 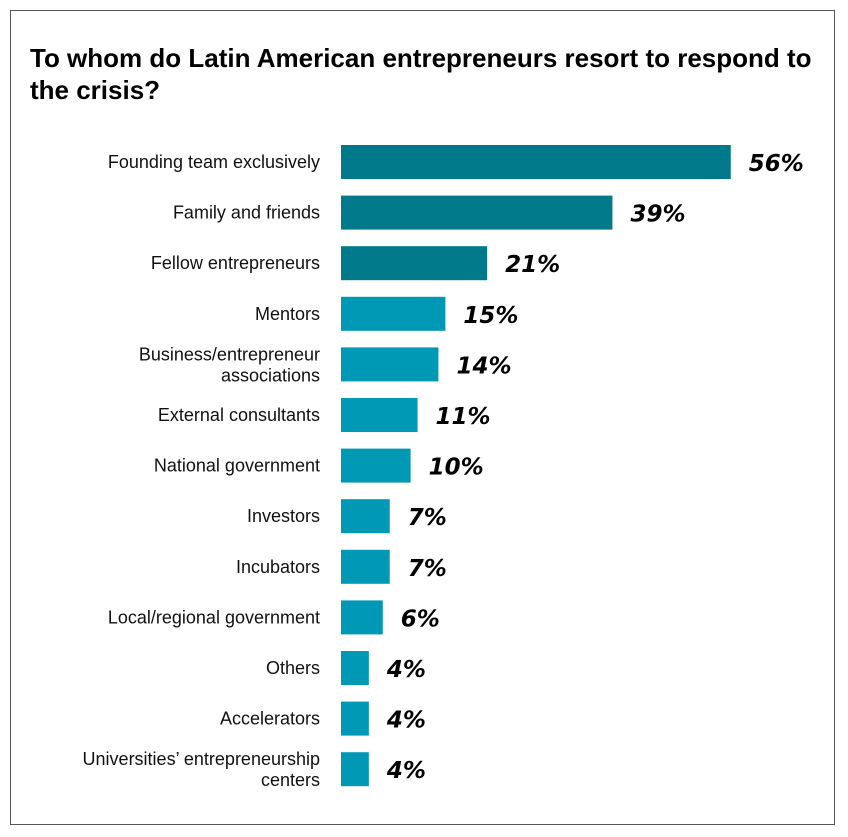 What do you see at coordinates (456, 468) in the screenshot?
I see `data-label: 10%` at bounding box center [456, 468].